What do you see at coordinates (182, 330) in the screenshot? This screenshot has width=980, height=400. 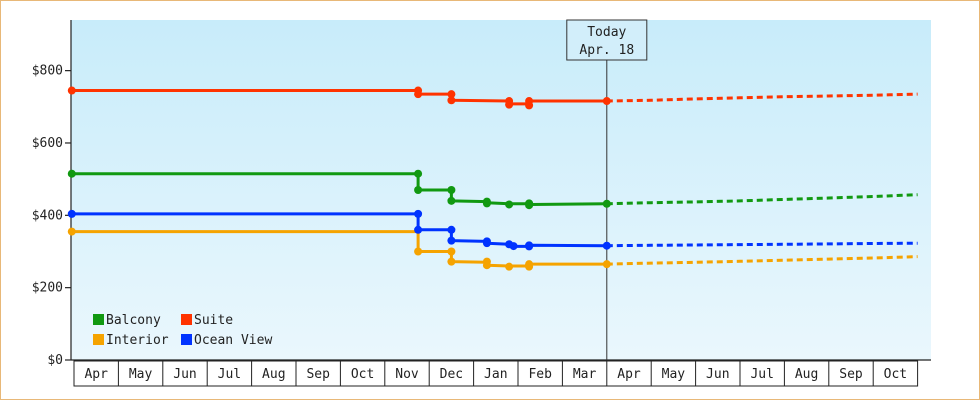 I see `legend: Balcony Suite Interior Ocean View` at bounding box center [182, 330].